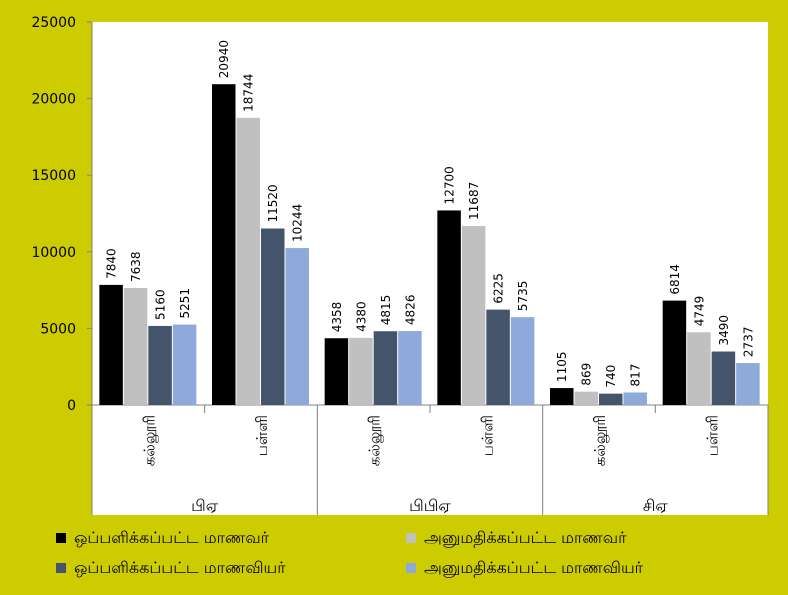 This screenshot has height=595, width=788. Describe the element at coordinates (410, 310) in the screenshot. I see `data-label: 4826` at that location.